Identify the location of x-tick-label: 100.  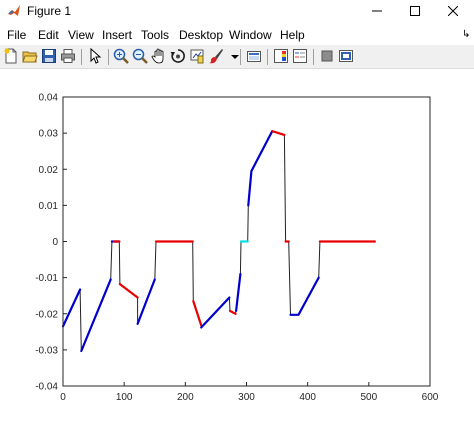
(124, 397).